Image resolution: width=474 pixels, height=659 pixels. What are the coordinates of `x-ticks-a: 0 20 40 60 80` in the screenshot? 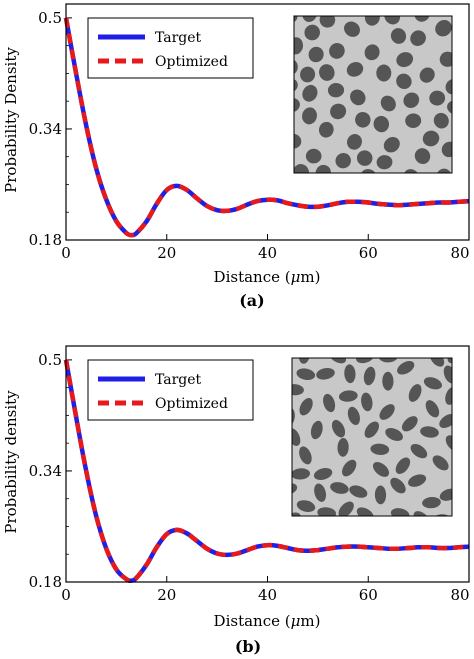 It's located at (265, 248).